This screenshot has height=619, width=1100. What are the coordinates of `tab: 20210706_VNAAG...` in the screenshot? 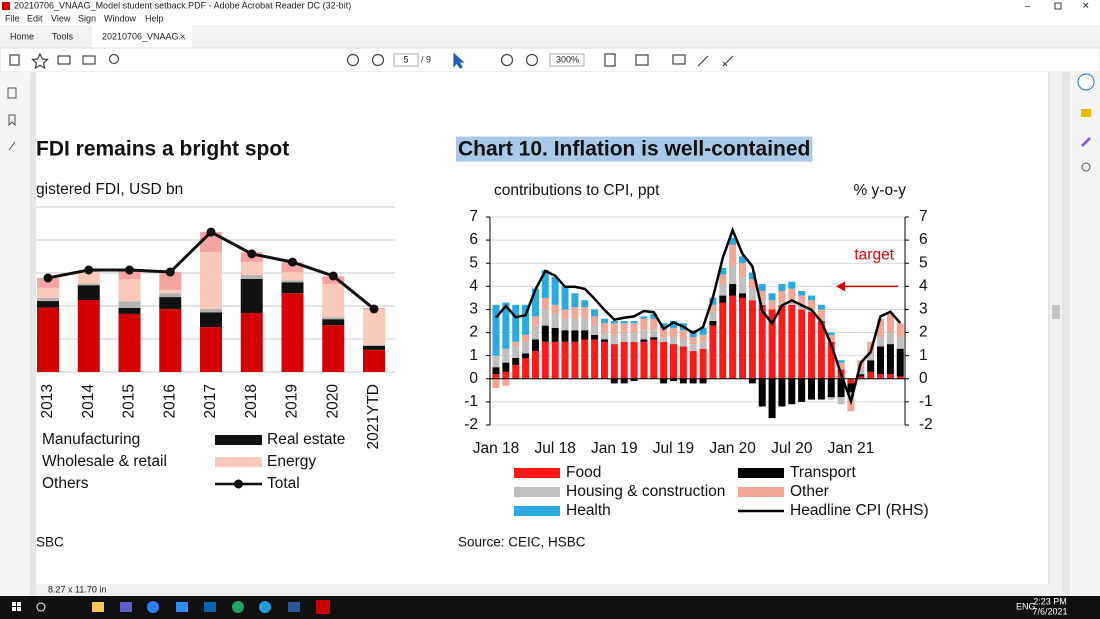 It's located at (144, 36).